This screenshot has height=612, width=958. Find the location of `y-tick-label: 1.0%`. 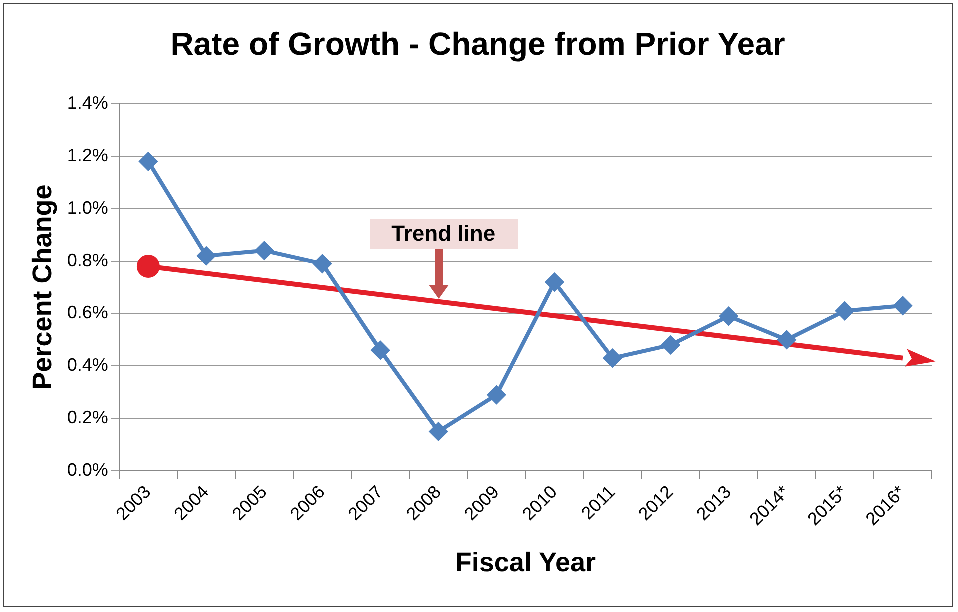

y-tick-label: 1.0% is located at coordinates (87, 208).